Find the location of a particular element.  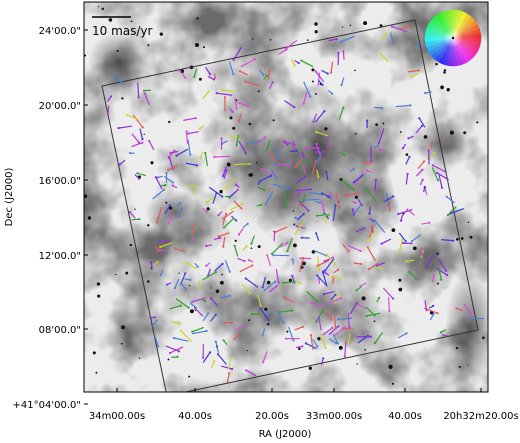

y-tick-3: 16'00.0" is located at coordinates (63, 181).